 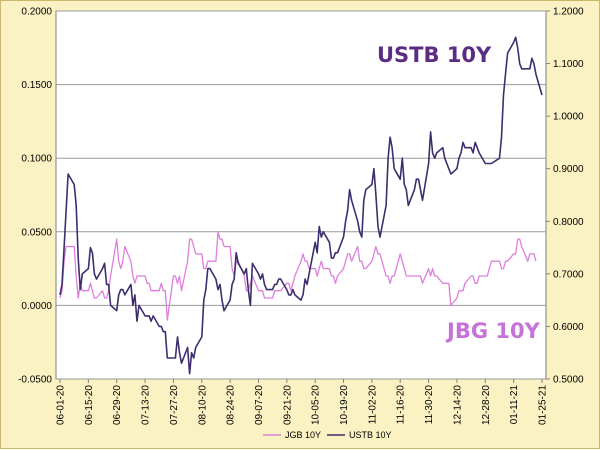 What do you see at coordinates (568, 327) in the screenshot?
I see `right-axis-tick-label: 0.6000` at bounding box center [568, 327].